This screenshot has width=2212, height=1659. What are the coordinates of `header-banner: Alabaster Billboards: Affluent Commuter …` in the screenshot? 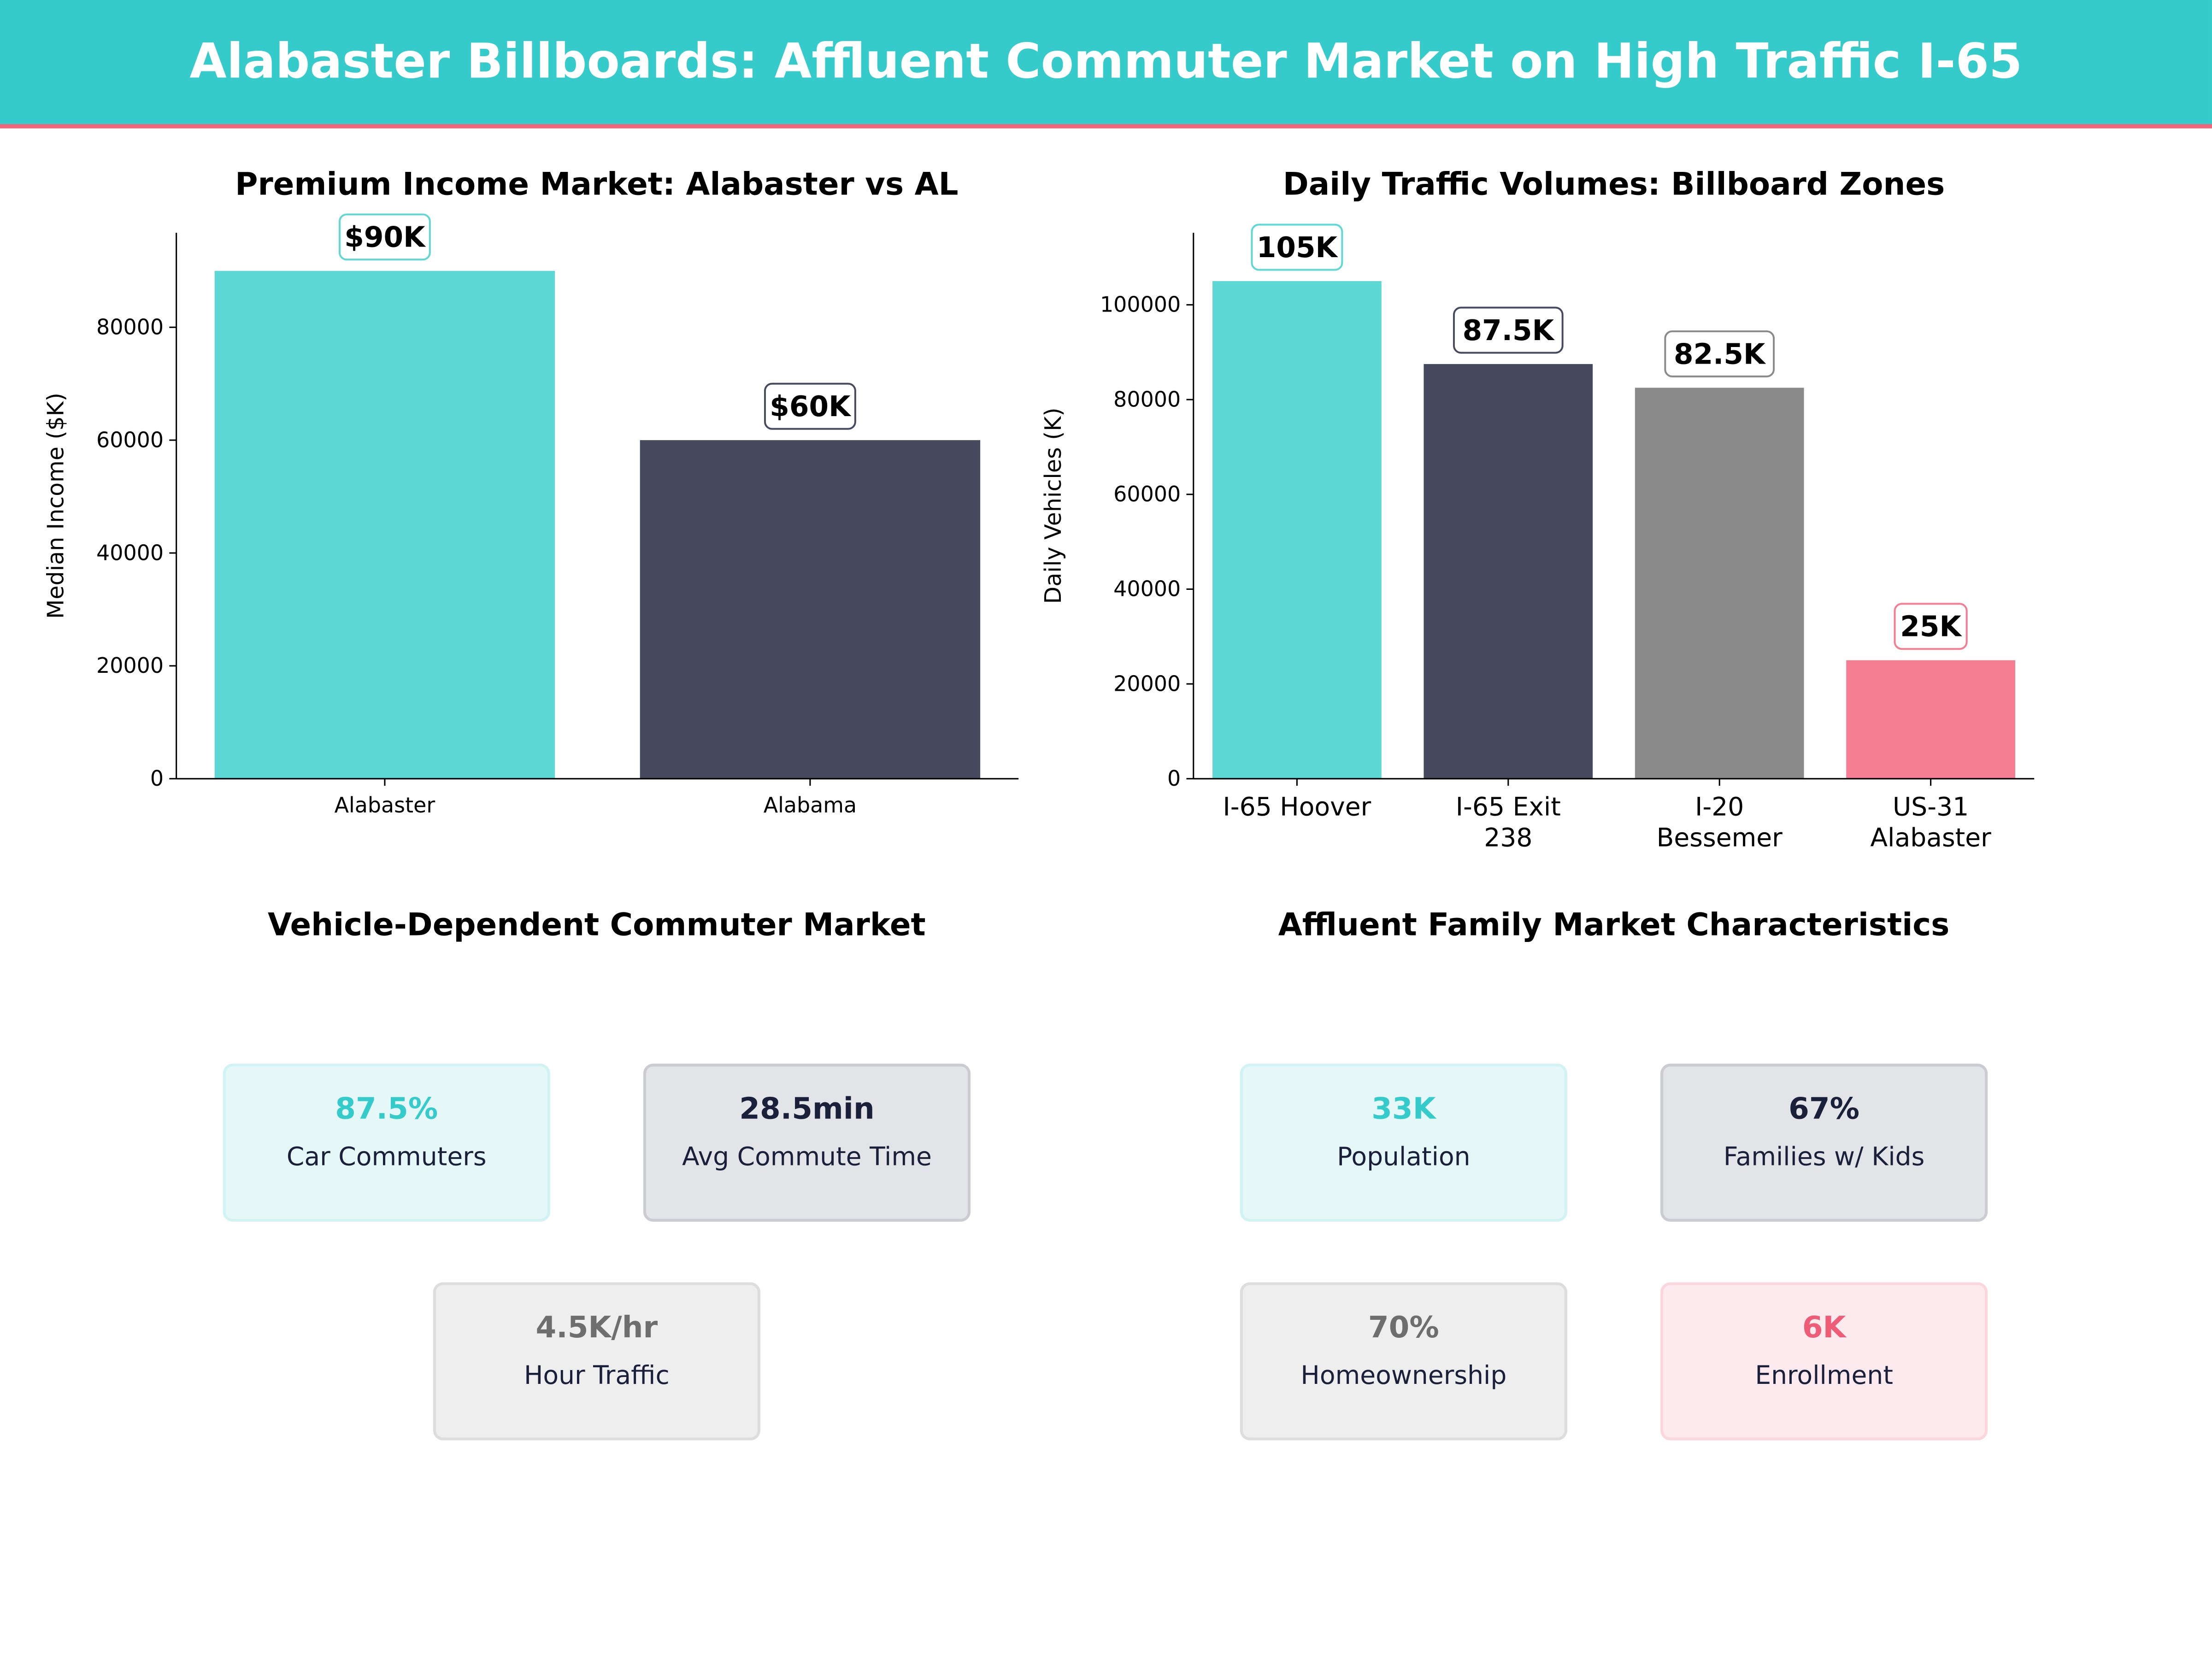 It's located at (1106, 64).